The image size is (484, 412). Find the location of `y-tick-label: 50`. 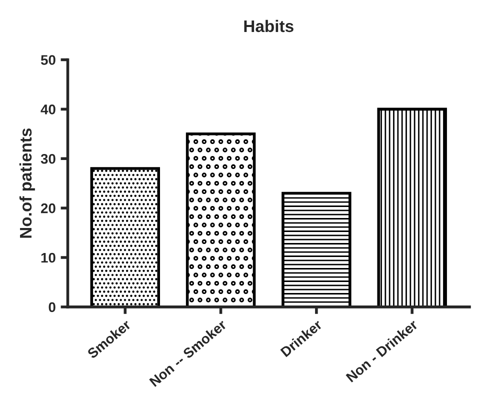

y-tick-label: 50 is located at coordinates (48, 60).